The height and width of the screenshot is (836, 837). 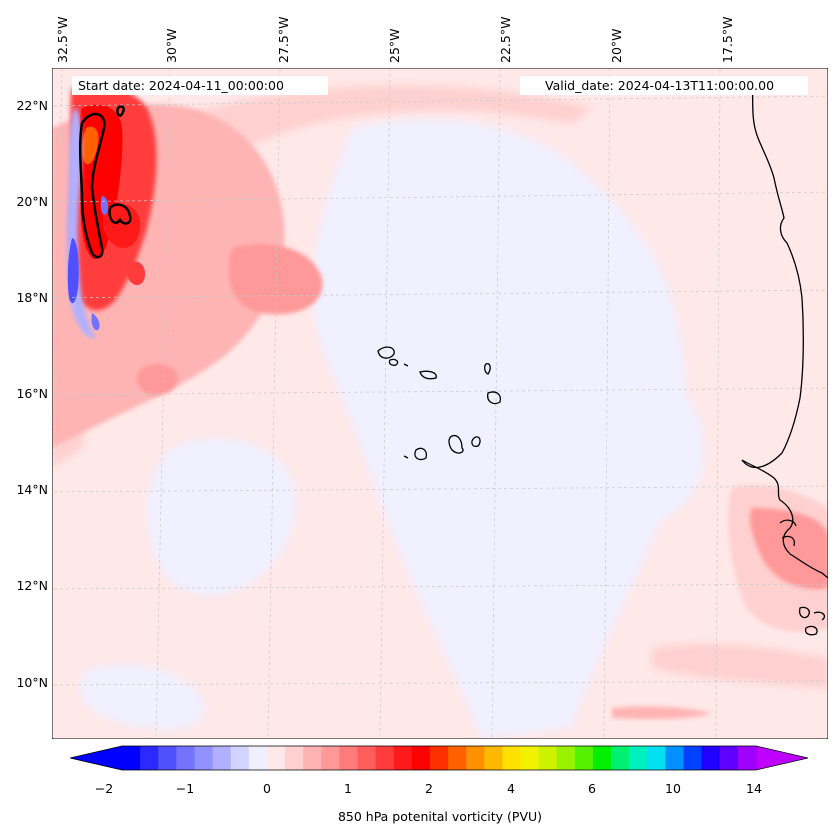 I want to click on cape-verde-islands, so click(x=439, y=403).